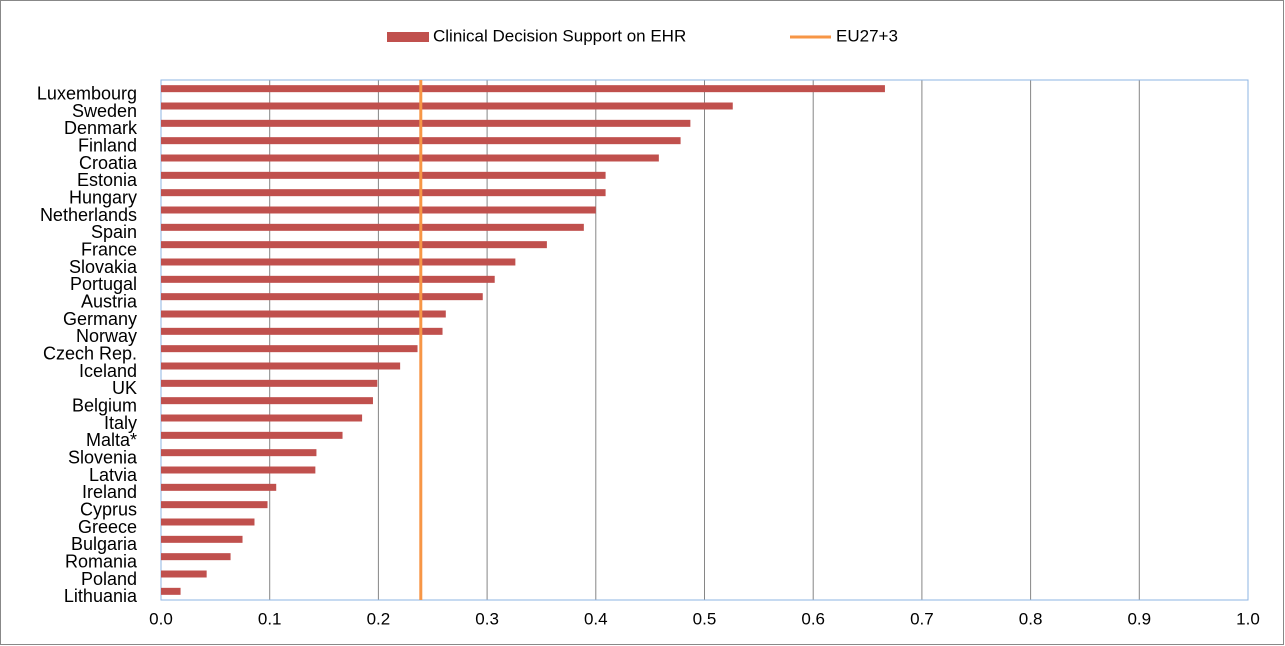 This screenshot has height=646, width=1285. Describe the element at coordinates (124, 388) in the screenshot. I see `y-tick-label: UK` at that location.